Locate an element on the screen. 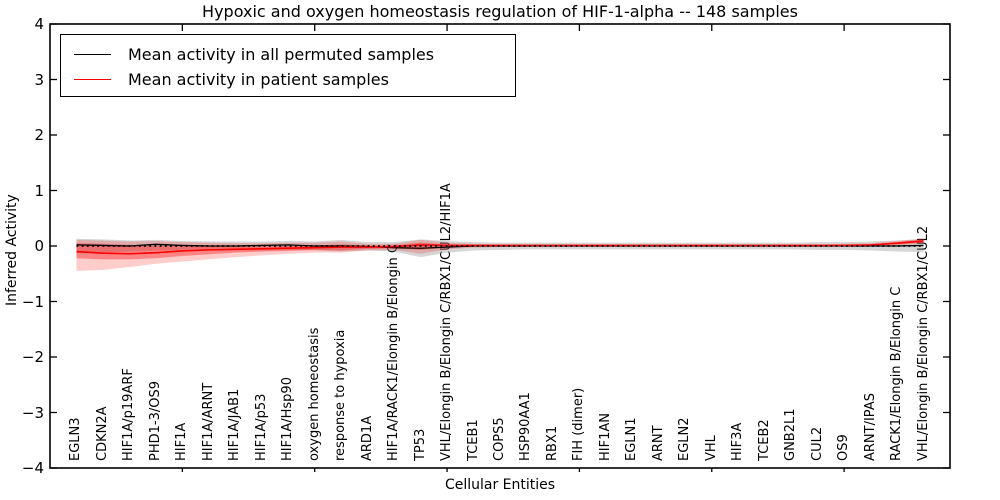  y-tick-label: −3 is located at coordinates (32, 412).